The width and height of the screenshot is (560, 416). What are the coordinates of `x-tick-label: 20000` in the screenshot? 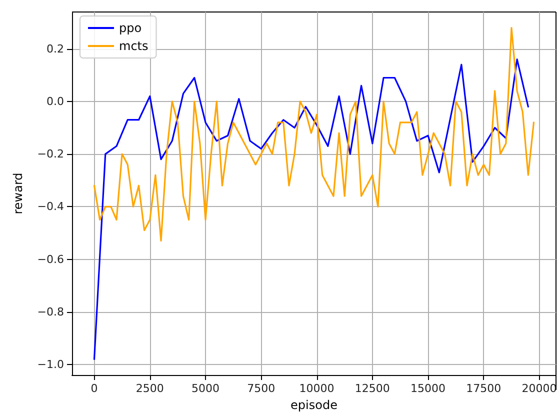 It's located at (539, 388).